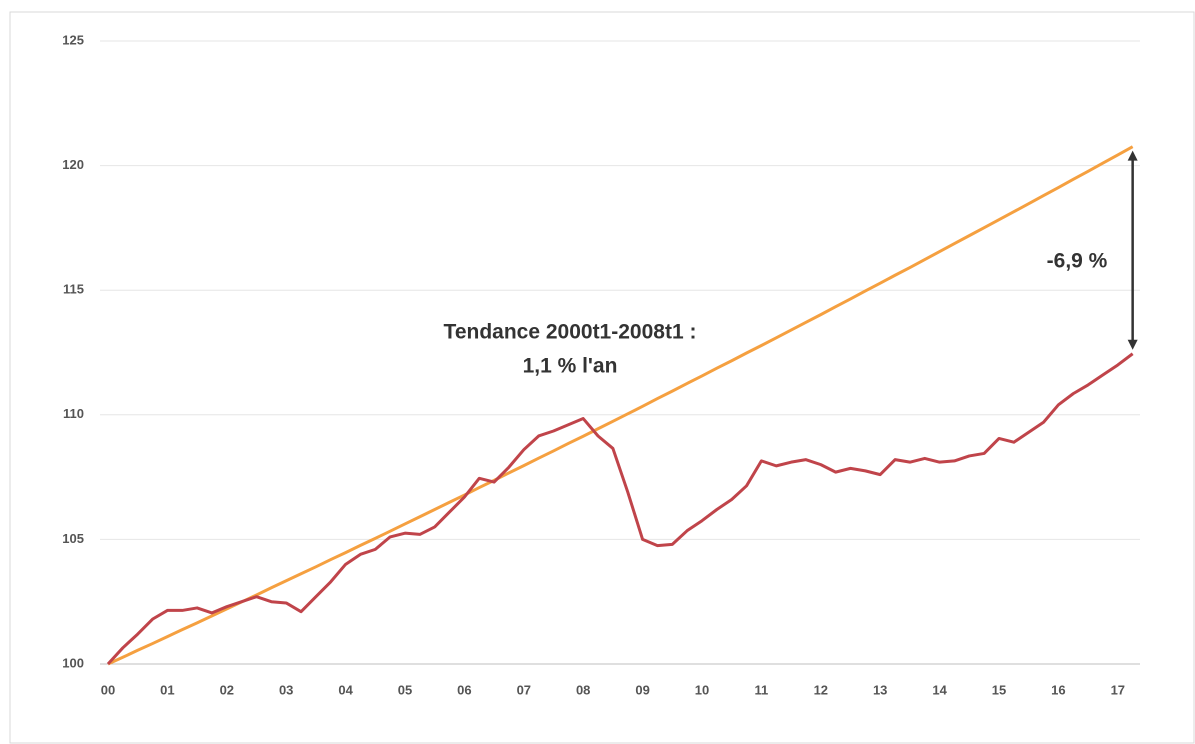 This screenshot has height=744, width=1195. Describe the element at coordinates (73, 39) in the screenshot. I see `y-tick-label: 125` at that location.